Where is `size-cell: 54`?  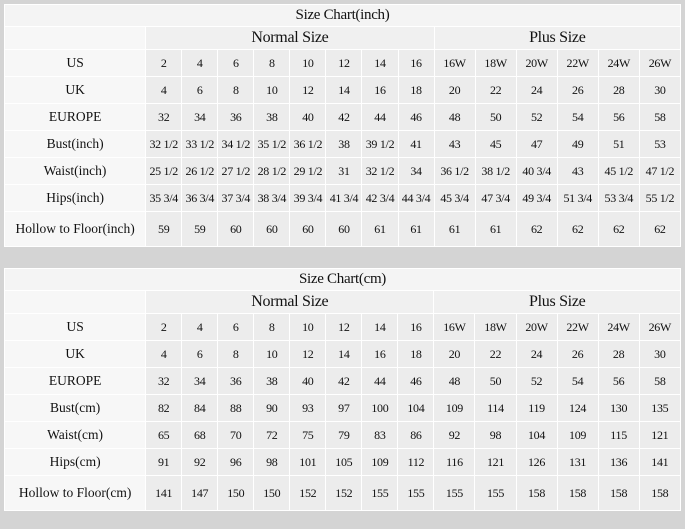 size-cell: 54 is located at coordinates (577, 117).